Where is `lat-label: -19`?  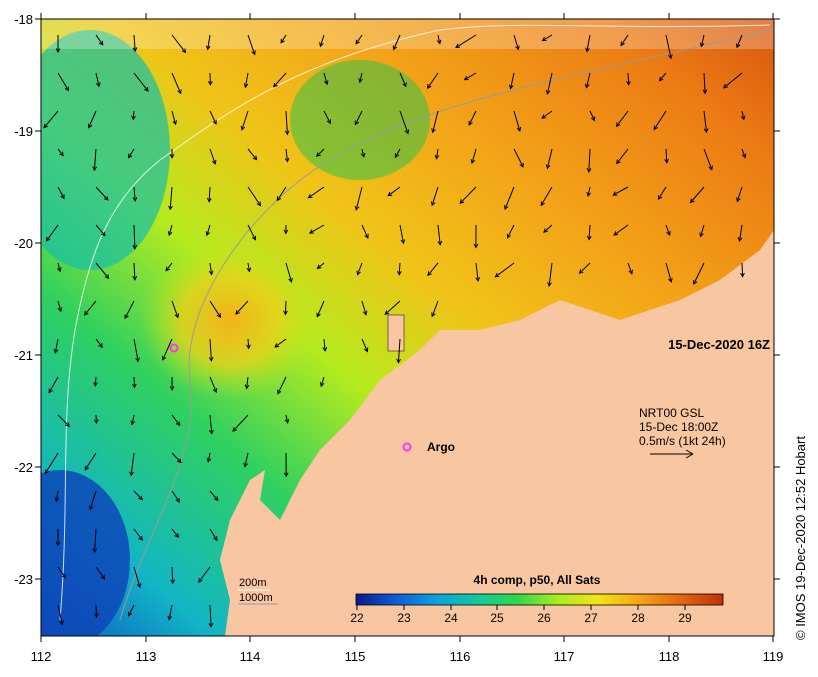 lat-label: -19 is located at coordinates (23, 131).